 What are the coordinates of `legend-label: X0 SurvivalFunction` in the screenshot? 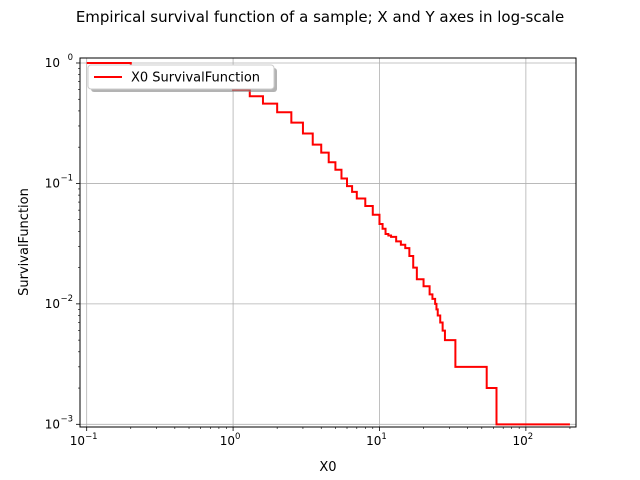 It's located at (195, 78).